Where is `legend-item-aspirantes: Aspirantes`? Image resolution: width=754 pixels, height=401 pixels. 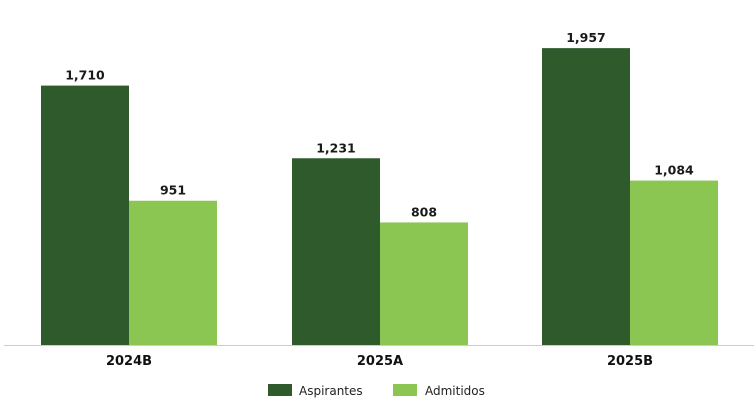
legend-item-aspirantes: Aspirantes is located at coordinates (315, 391).